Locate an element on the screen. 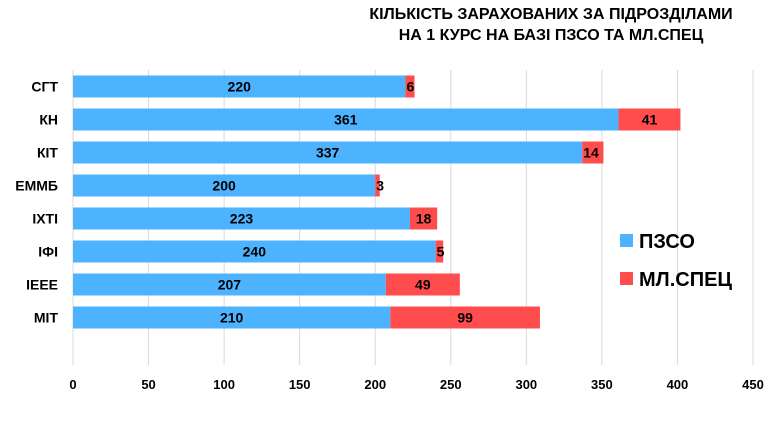 This screenshot has height=424, width=780. data-label: 41 is located at coordinates (650, 120).